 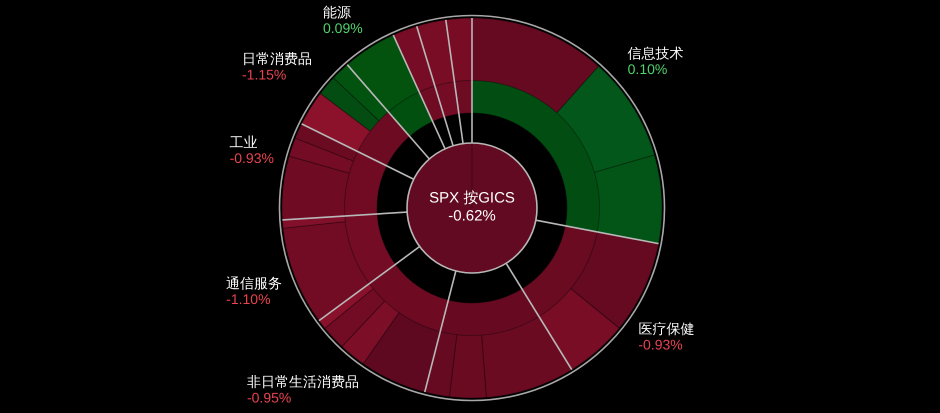 What do you see at coordinates (254, 282) in the screenshot?
I see `slice-label: 通信服务` at bounding box center [254, 282].